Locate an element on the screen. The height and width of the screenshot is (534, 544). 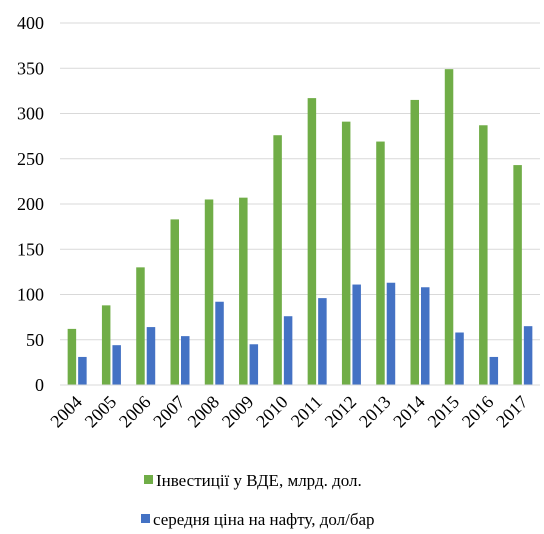
bar-investment-2017 is located at coordinates (517, 275).